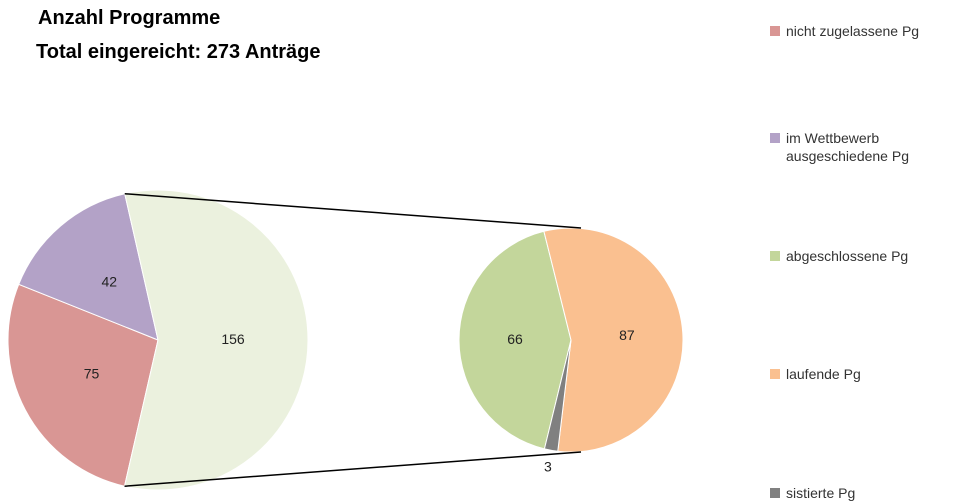 The image size is (967, 501). I want to click on legend-item: sistierte Pg, so click(853, 492).